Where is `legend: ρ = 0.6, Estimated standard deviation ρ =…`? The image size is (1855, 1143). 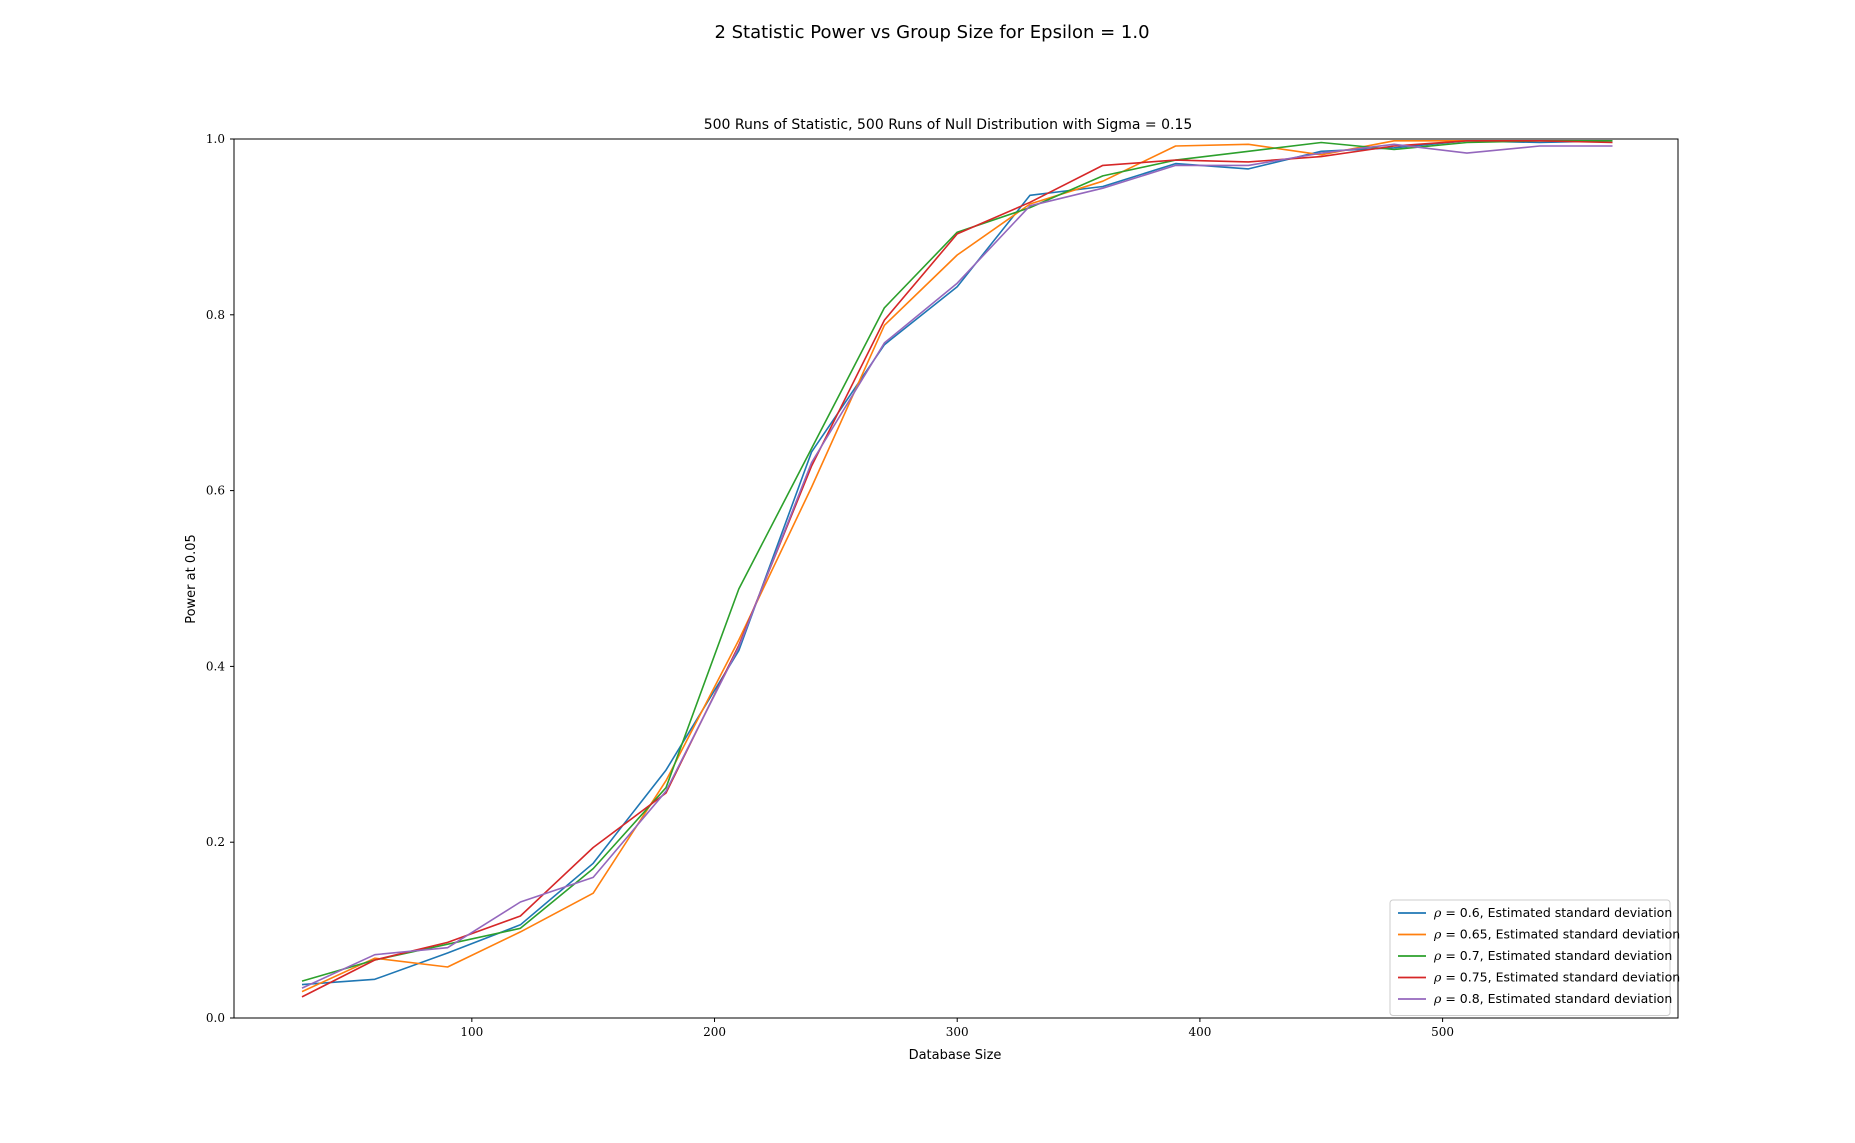
legend: ρ = 0.6, Estimated standard deviation ρ =… is located at coordinates (1534, 957).